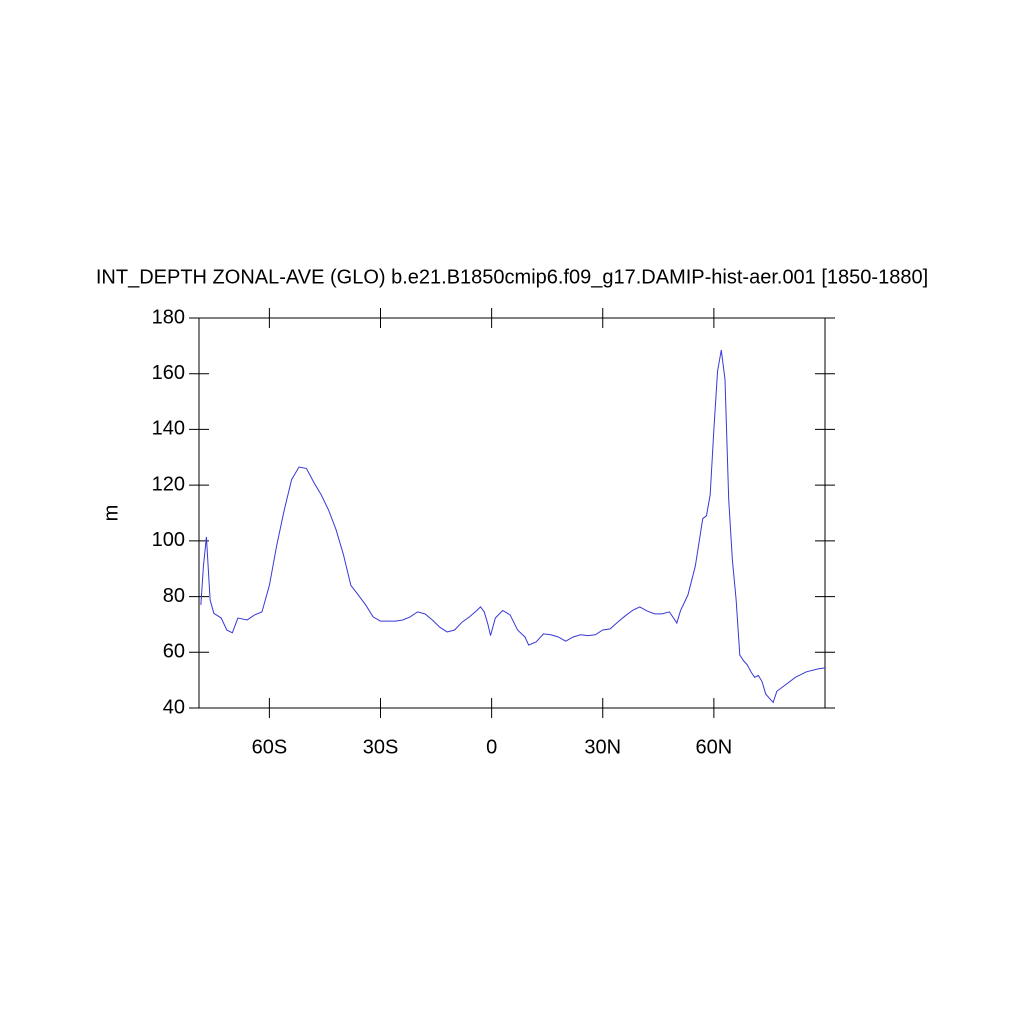 The image size is (1024, 1024). I want to click on x-tick-label: 0, so click(491, 747).